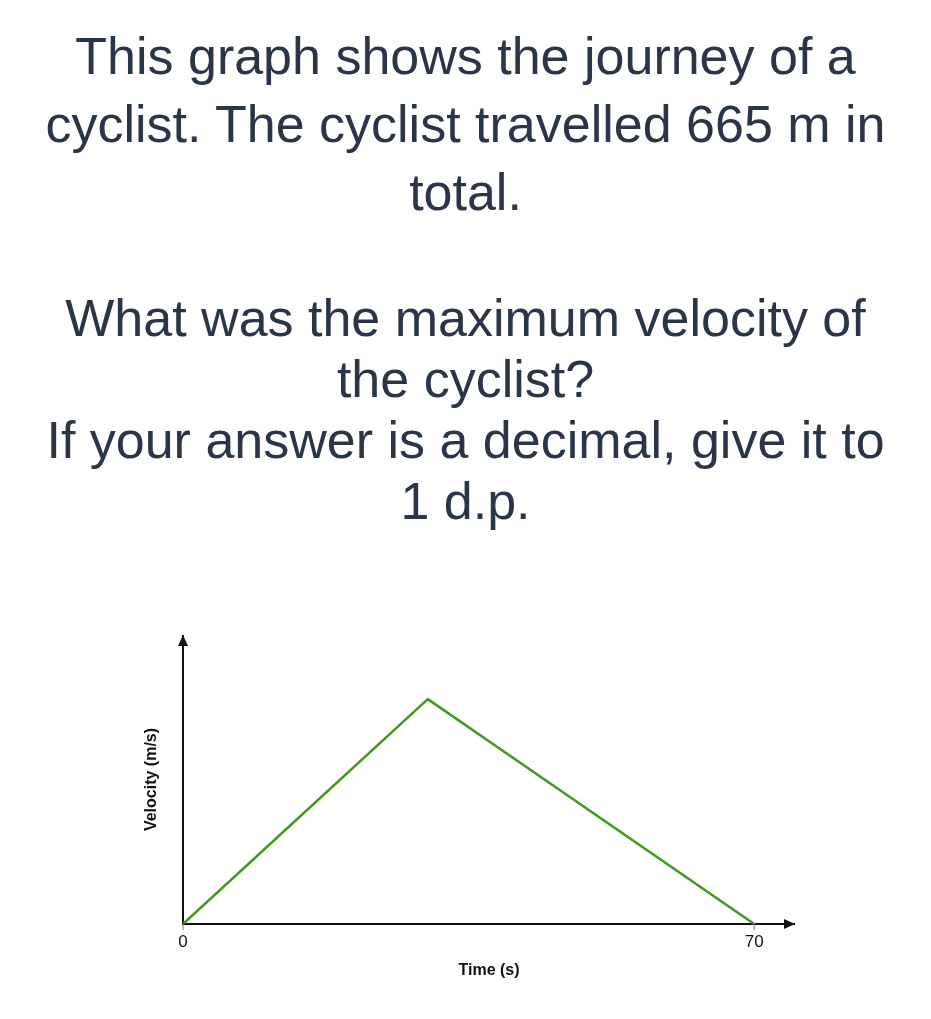 The image size is (931, 1019). I want to click on y-axis-title: Velocity (m/s), so click(151, 779).